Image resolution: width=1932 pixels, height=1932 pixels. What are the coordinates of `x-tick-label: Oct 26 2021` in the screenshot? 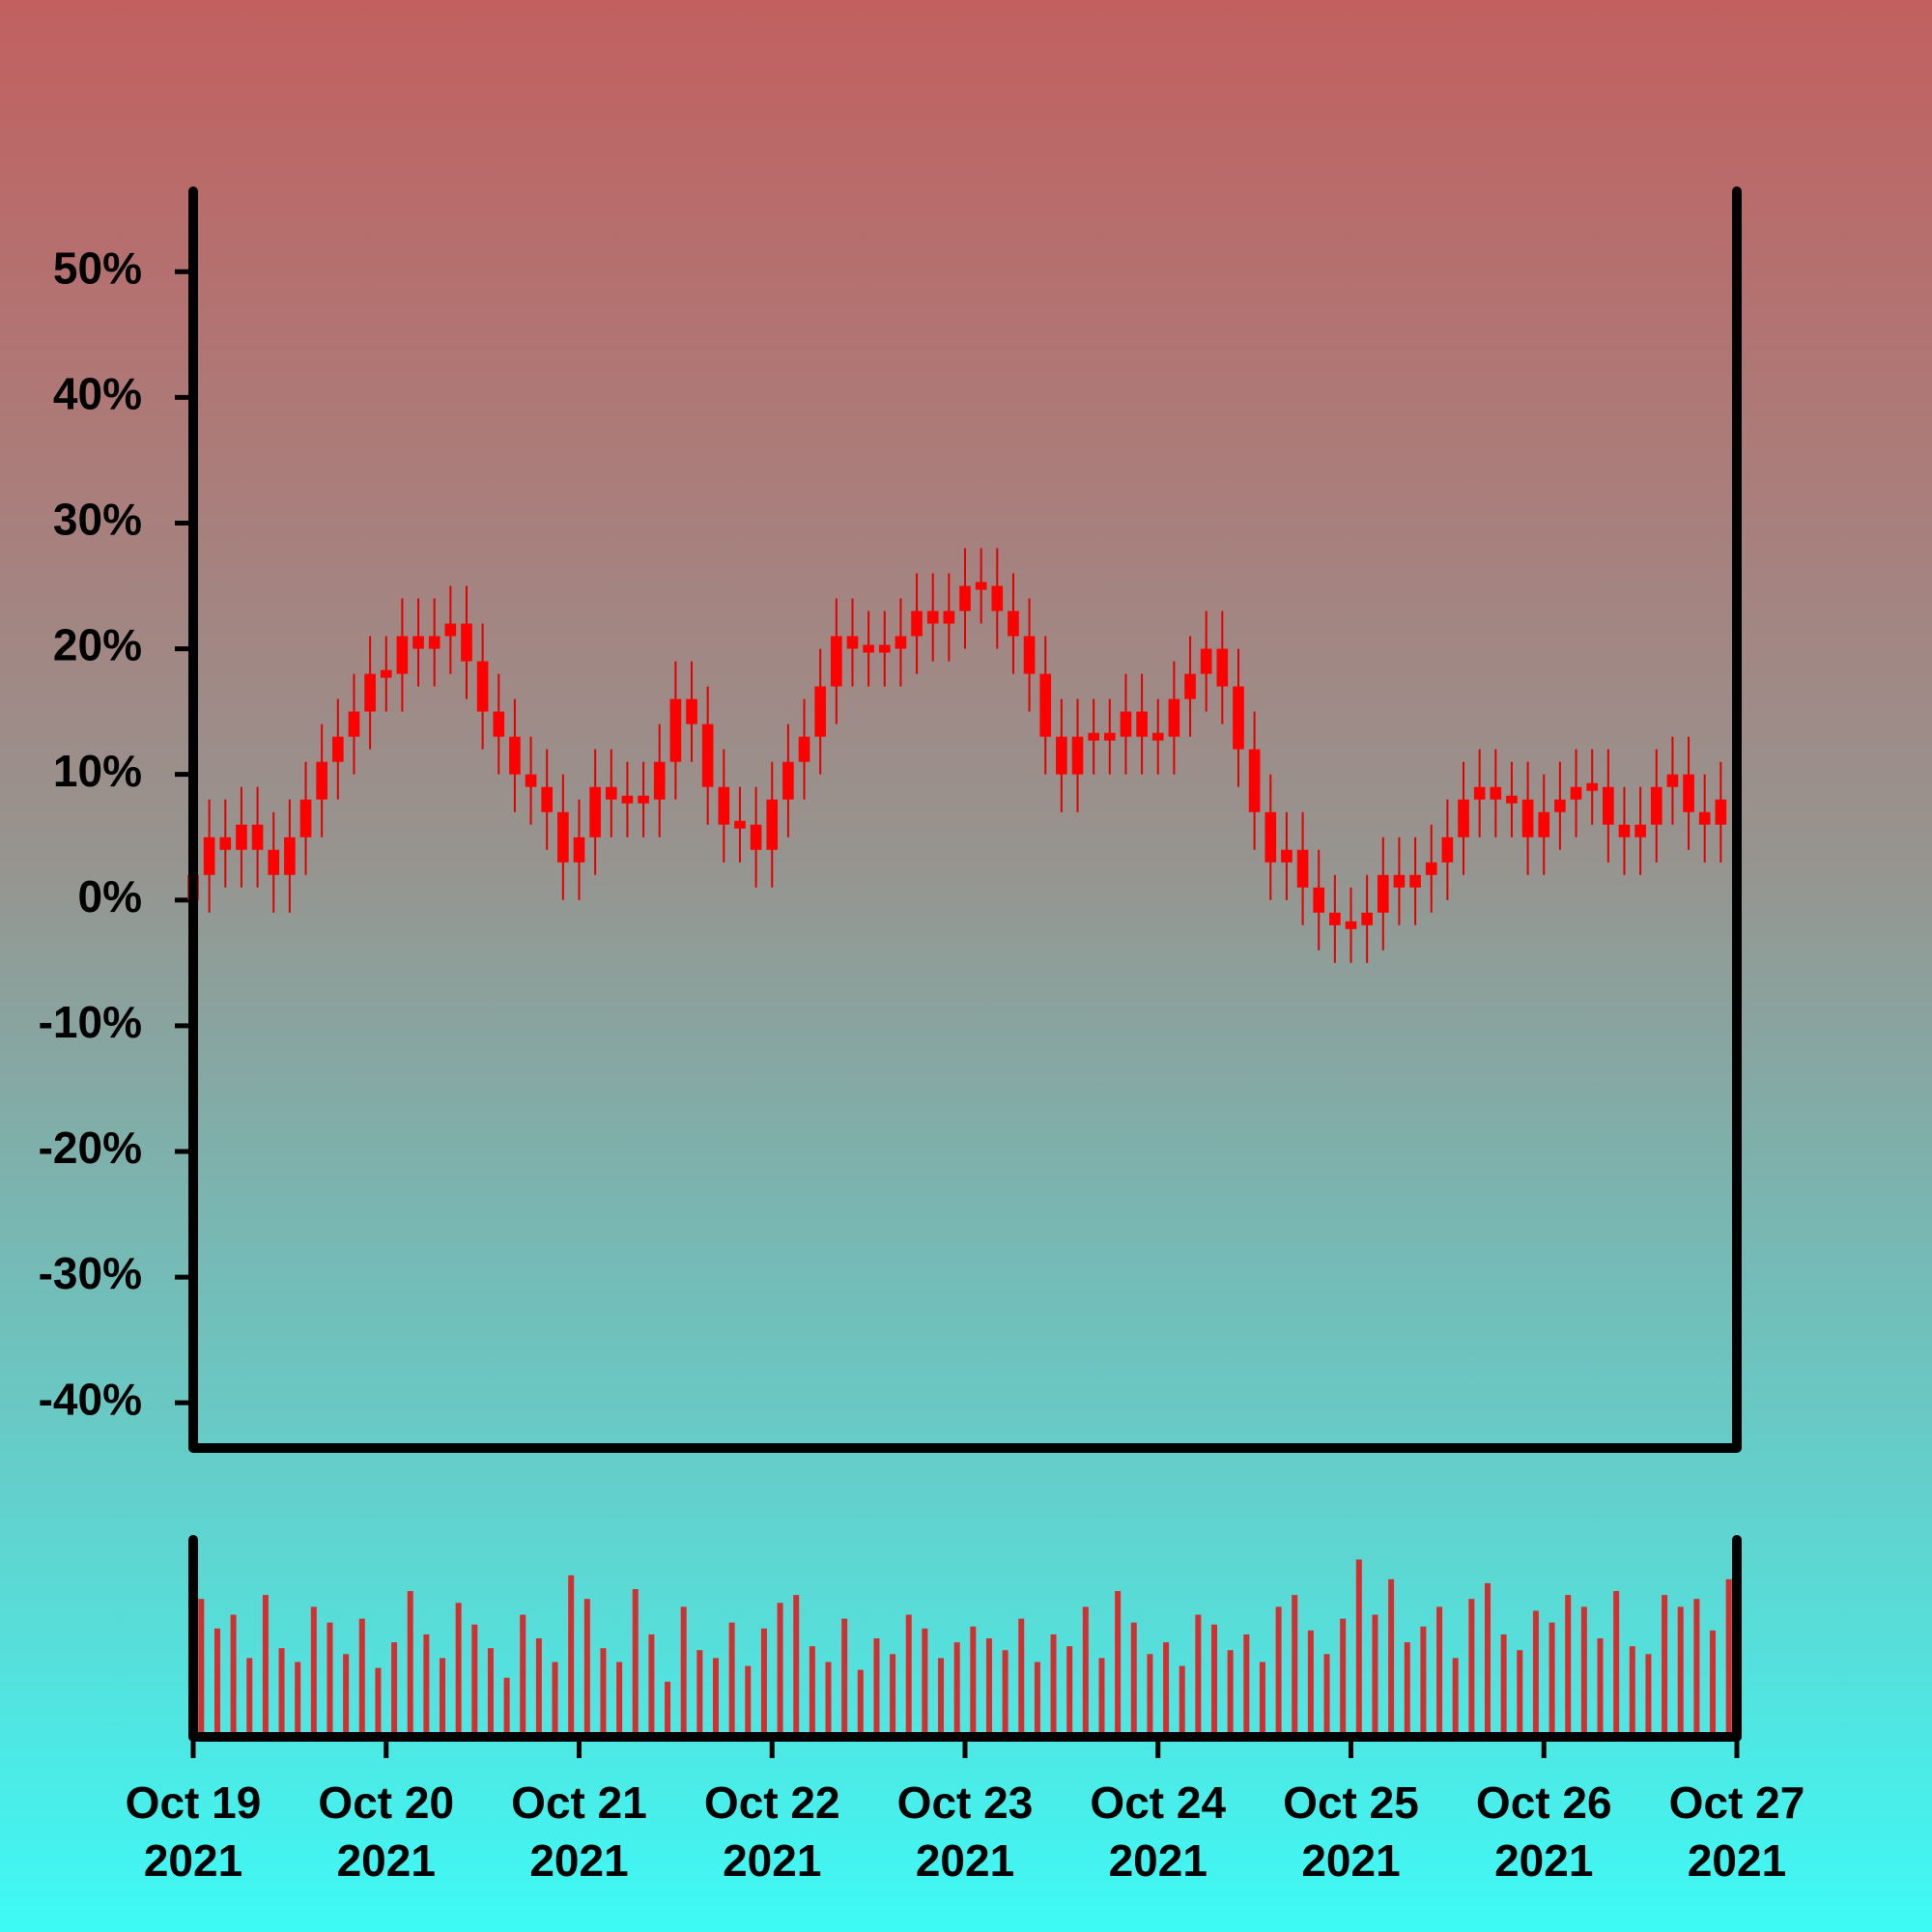 It's located at (1543, 1831).